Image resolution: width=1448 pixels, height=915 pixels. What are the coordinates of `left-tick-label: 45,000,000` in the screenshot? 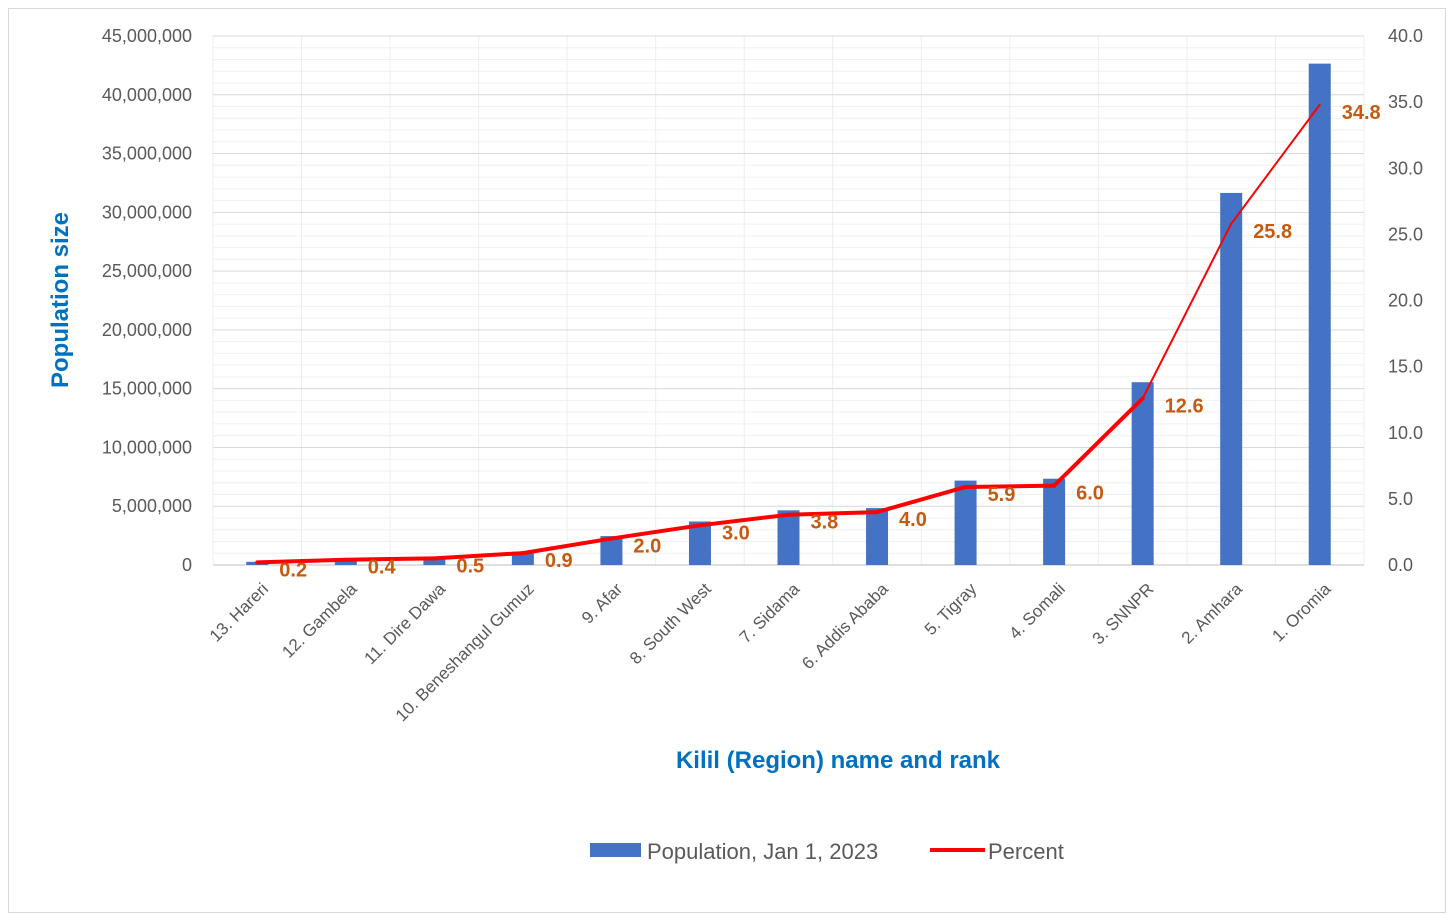 It's located at (147, 36).